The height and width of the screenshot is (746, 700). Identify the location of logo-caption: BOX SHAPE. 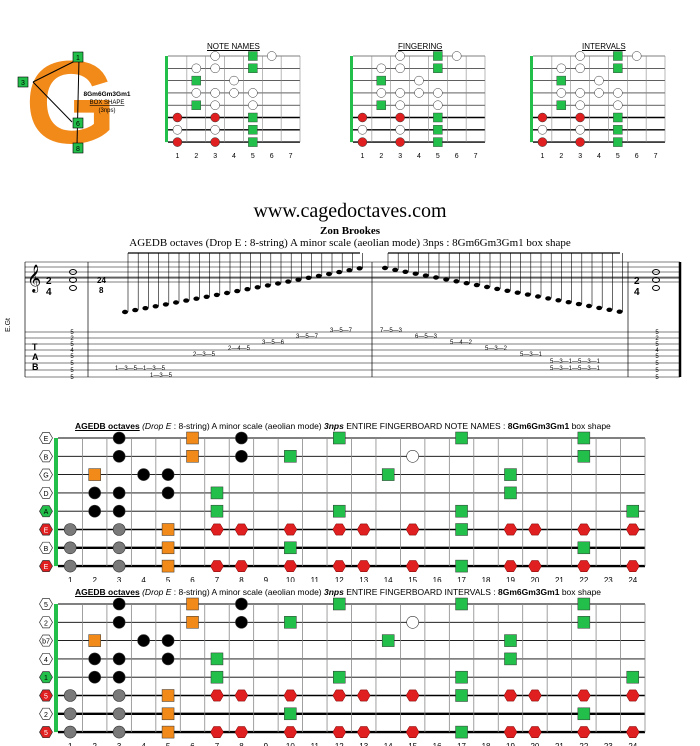
(107, 103).